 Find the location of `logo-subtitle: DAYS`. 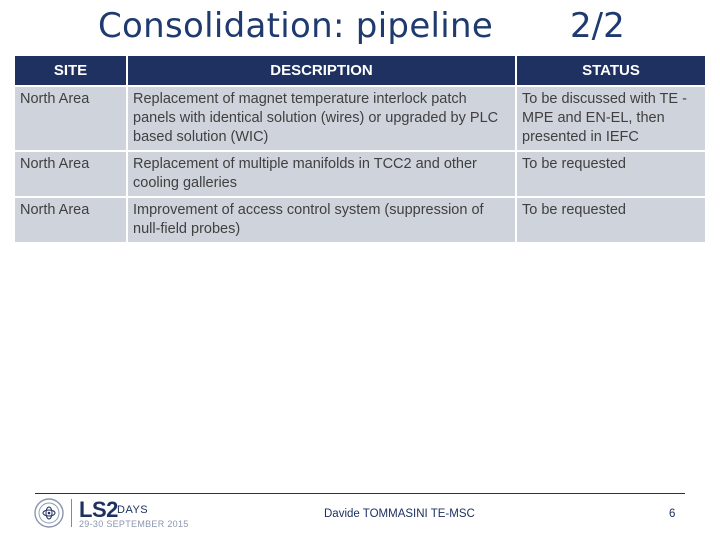

logo-subtitle: DAYS is located at coordinates (133, 510).